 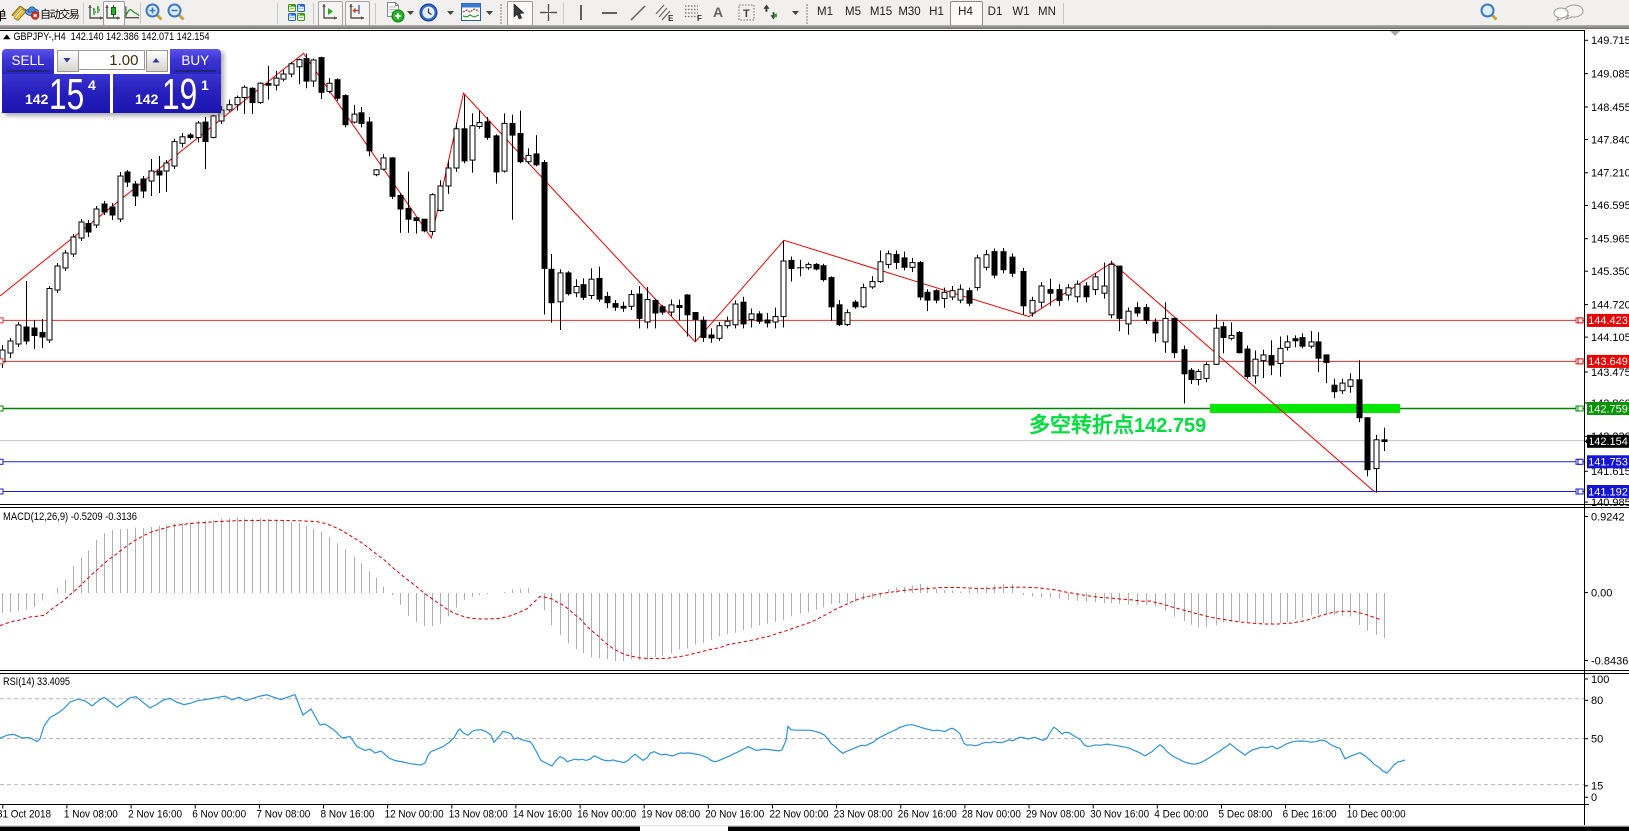 I want to click on svg-text: 19 Nov 08:00, so click(x=670, y=815).